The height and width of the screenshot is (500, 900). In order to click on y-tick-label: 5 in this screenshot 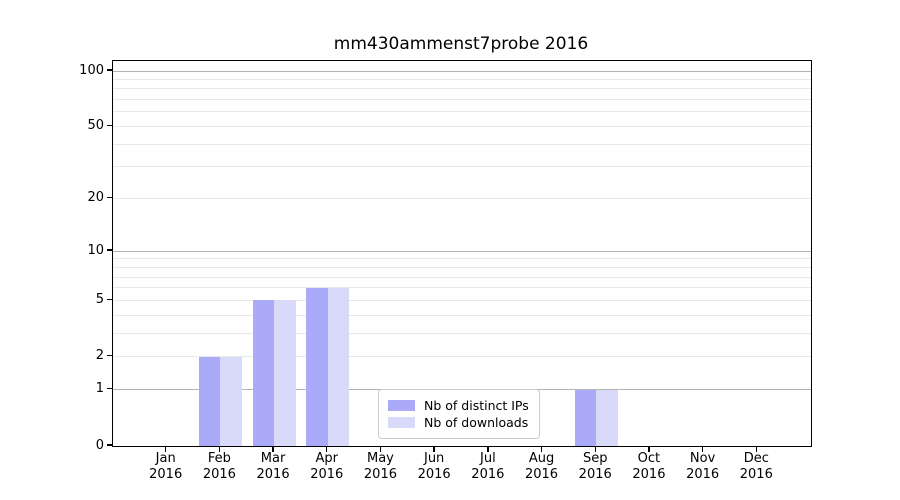, I will do `click(99, 299)`.